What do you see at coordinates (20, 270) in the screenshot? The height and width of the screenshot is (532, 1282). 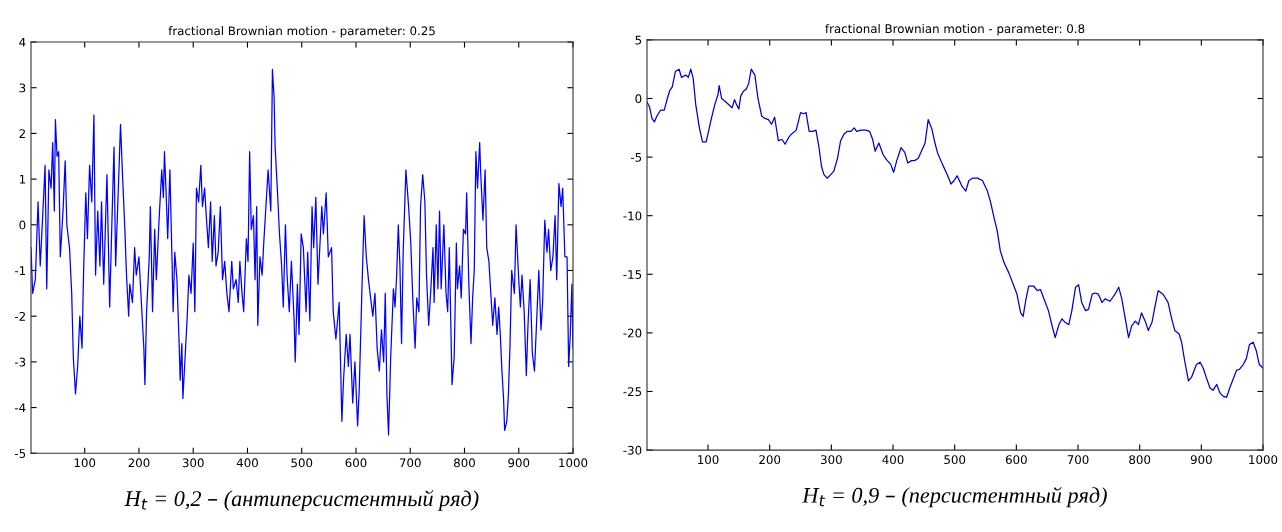 I see `y-tick-label: -1` at bounding box center [20, 270].